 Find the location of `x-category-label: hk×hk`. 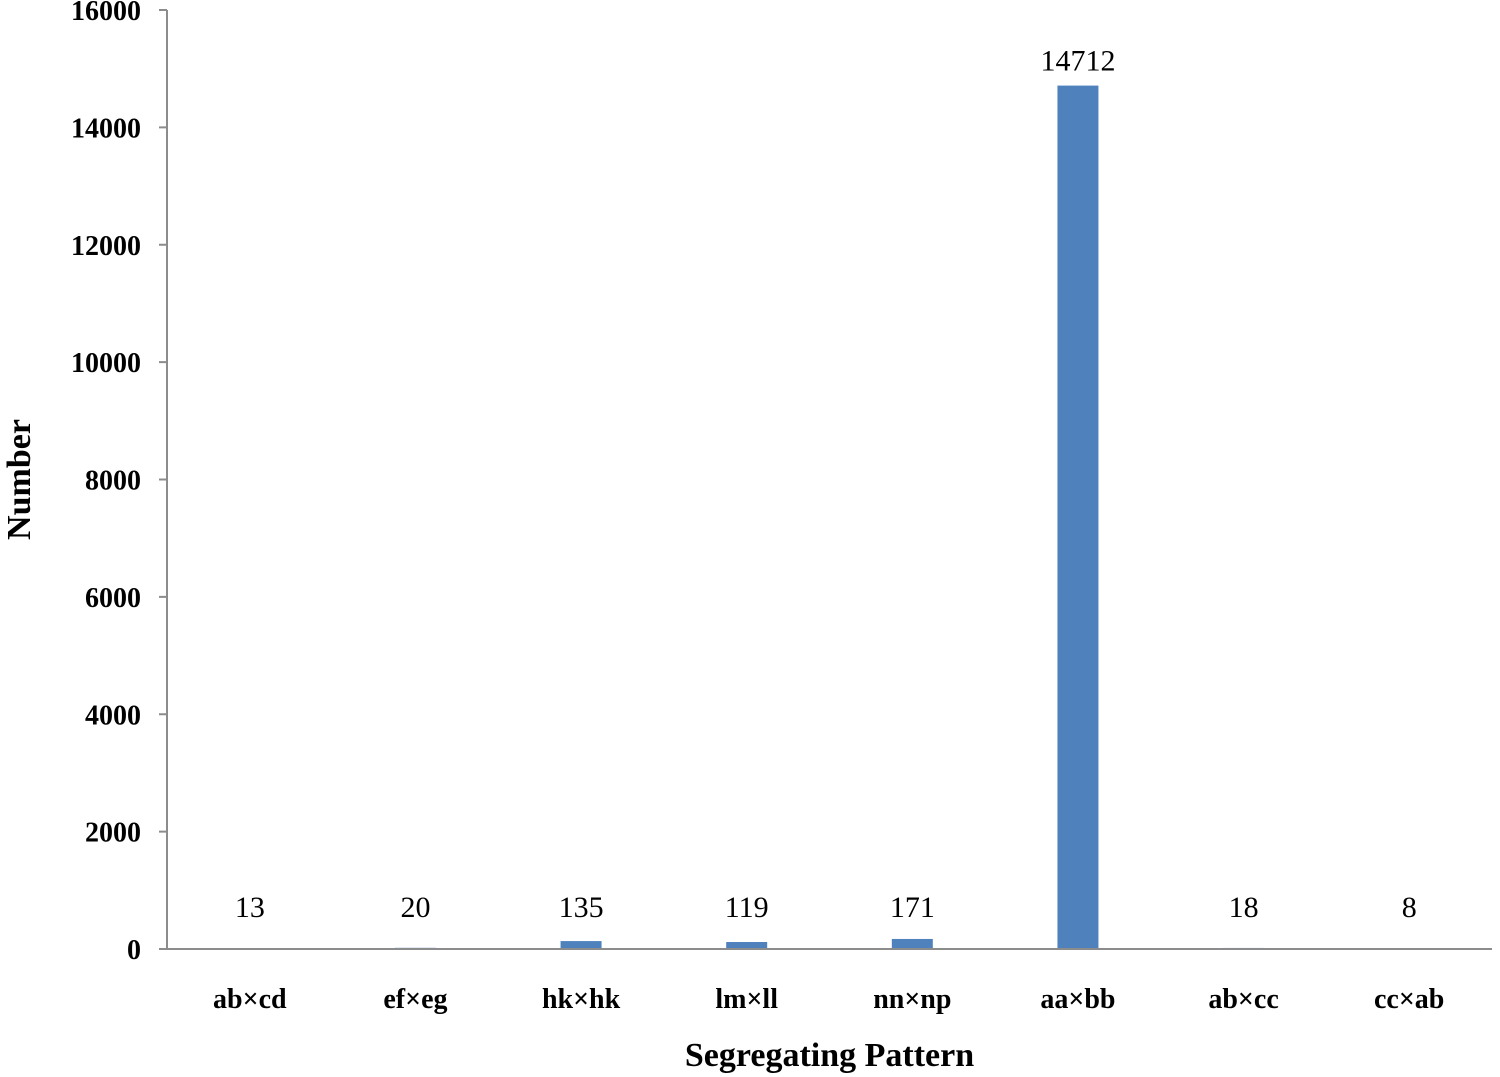

x-category-label: hk×hk is located at coordinates (581, 999).